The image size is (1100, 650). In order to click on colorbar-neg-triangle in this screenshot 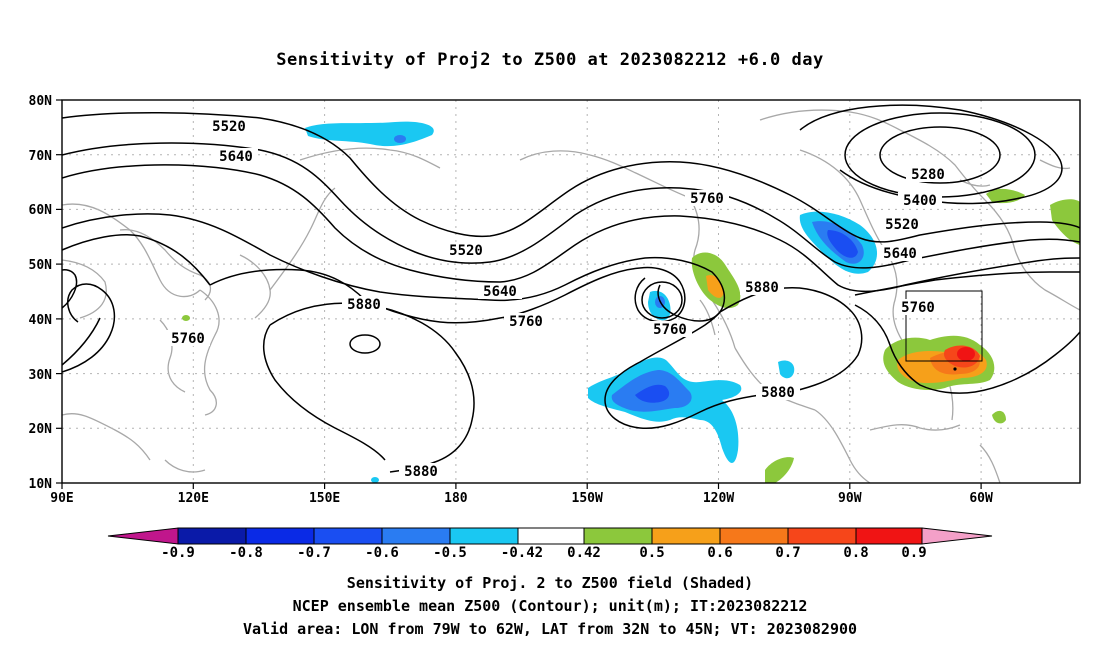, I will do `click(143, 536)`.